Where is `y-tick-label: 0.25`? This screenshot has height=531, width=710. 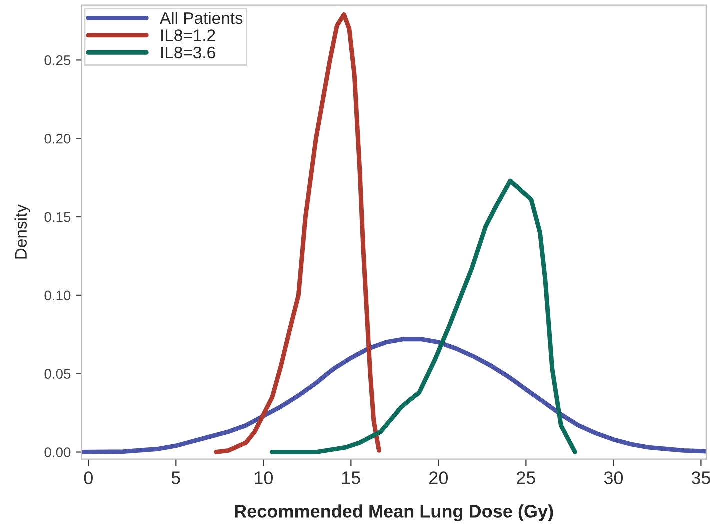 y-tick-label: 0.25 is located at coordinates (57, 61).